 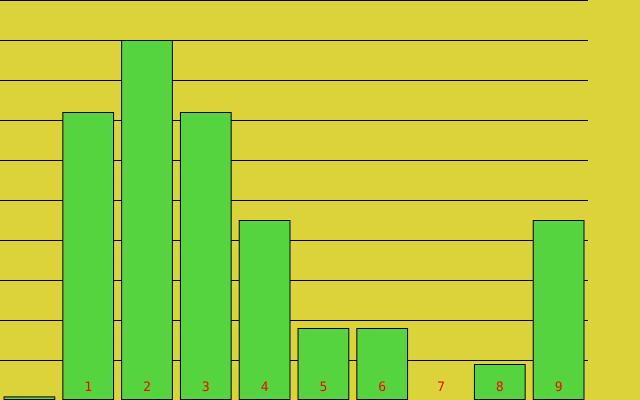 What do you see at coordinates (206, 387) in the screenshot?
I see `x-tick-label: 3` at bounding box center [206, 387].